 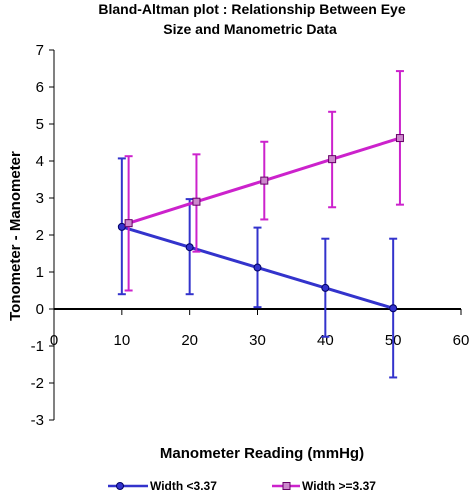 I want to click on y-tick-label: 5, so click(x=40, y=124).